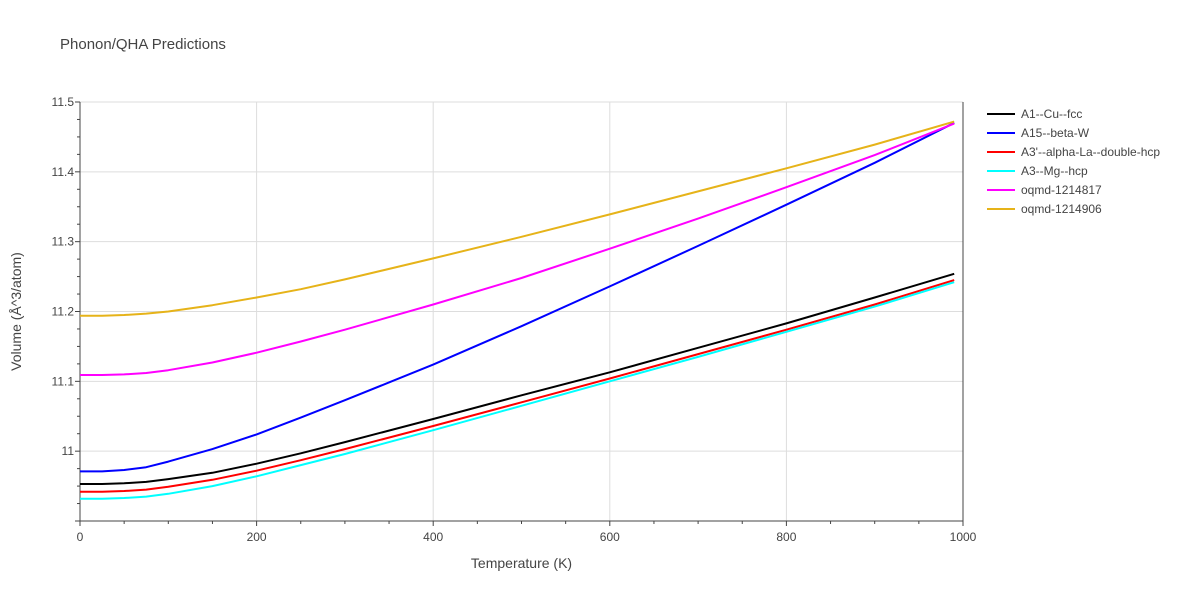  What do you see at coordinates (1061, 190) in the screenshot?
I see `legend-label: oqmd-1214817` at bounding box center [1061, 190].